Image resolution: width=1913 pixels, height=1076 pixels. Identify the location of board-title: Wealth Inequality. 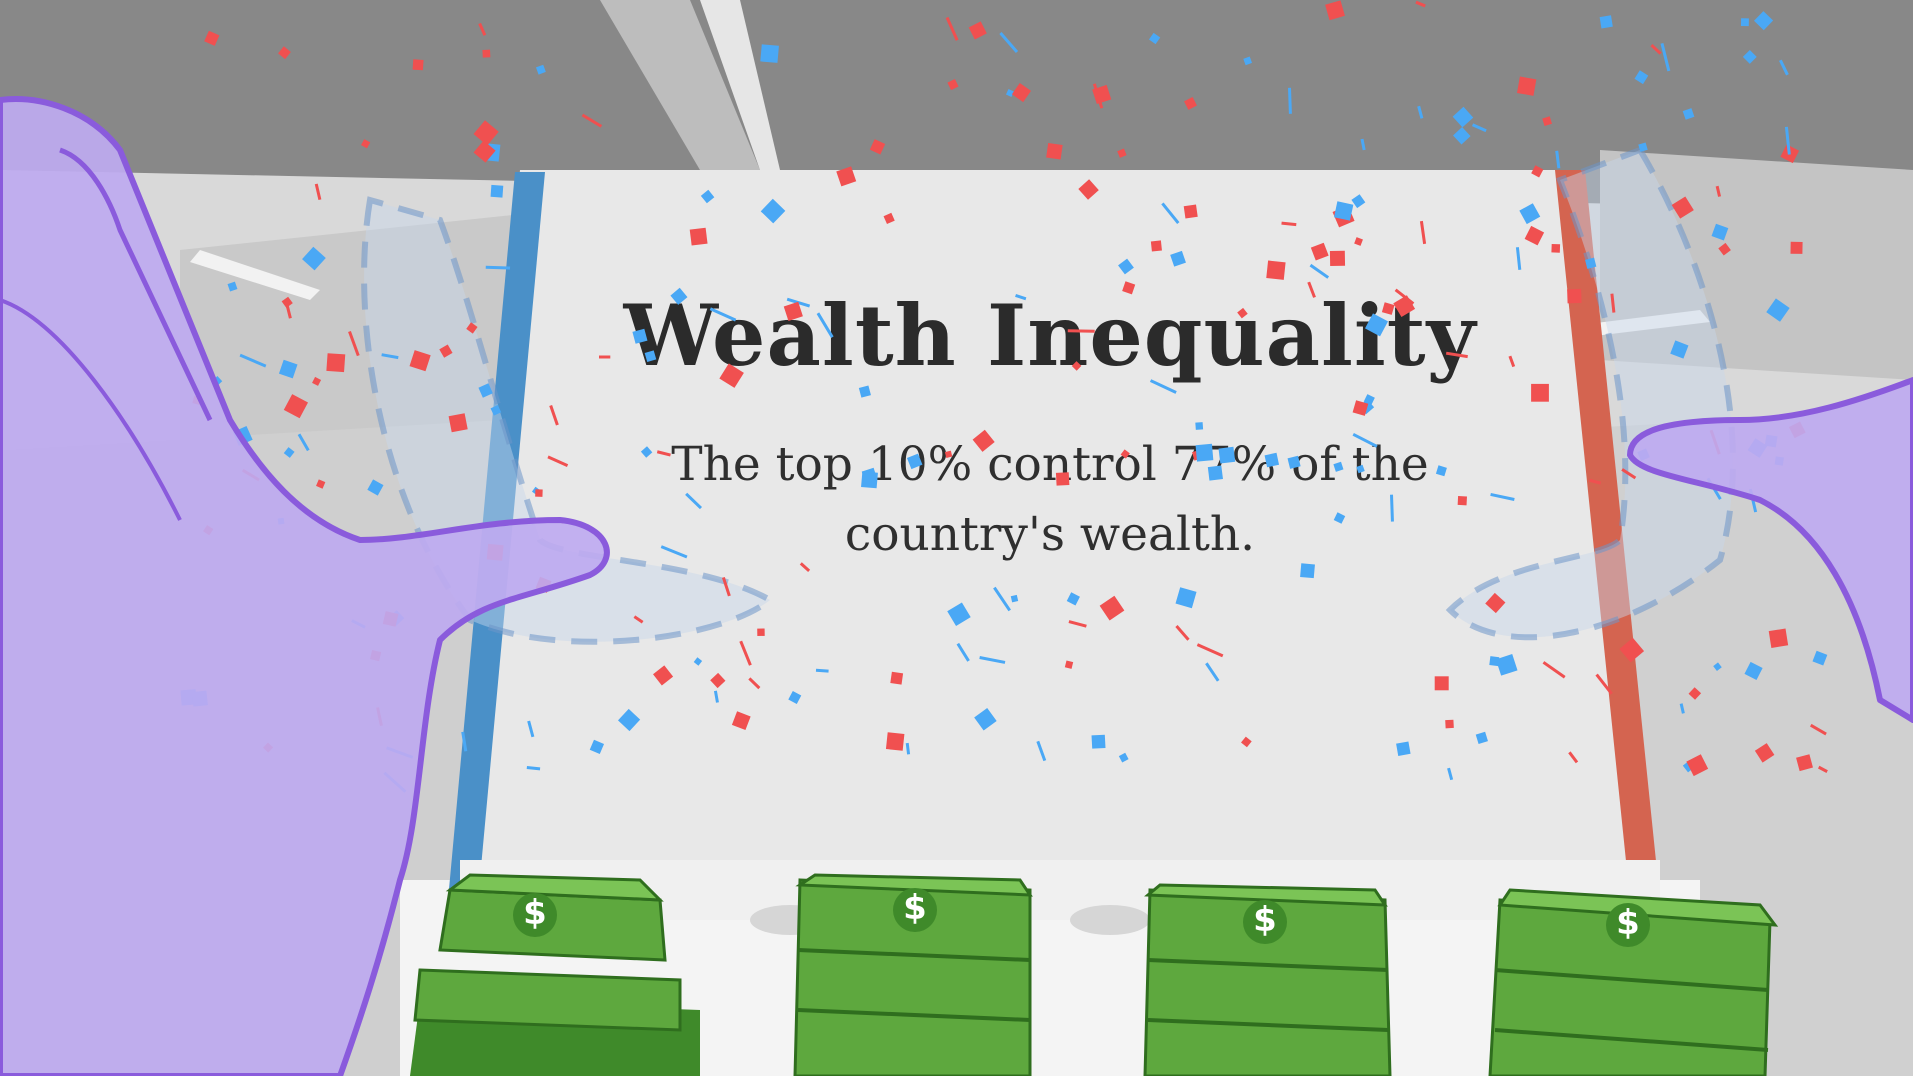
(1050, 335).